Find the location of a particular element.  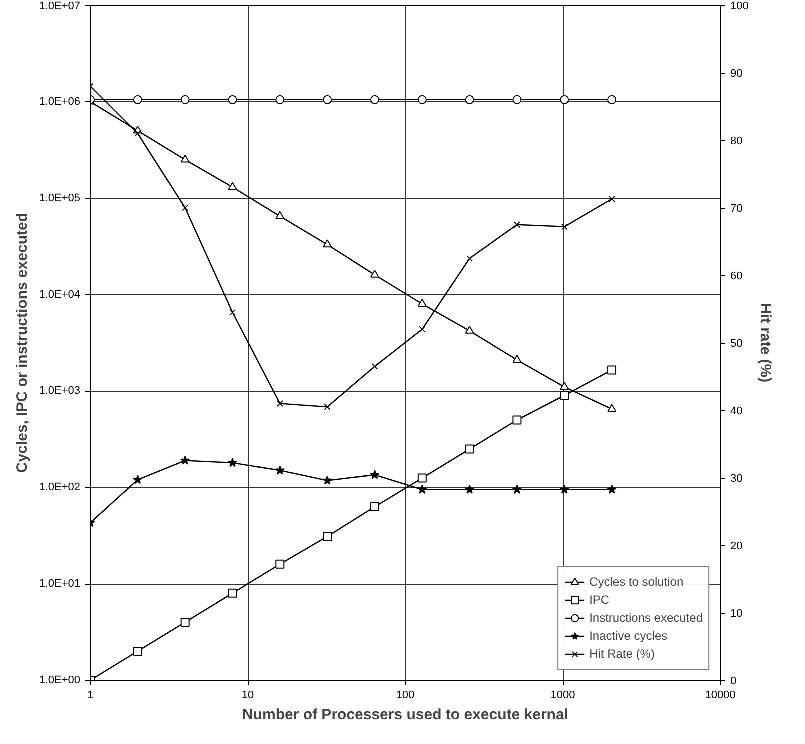

y-tick-label: 1.0E+04 is located at coordinates (60, 294).